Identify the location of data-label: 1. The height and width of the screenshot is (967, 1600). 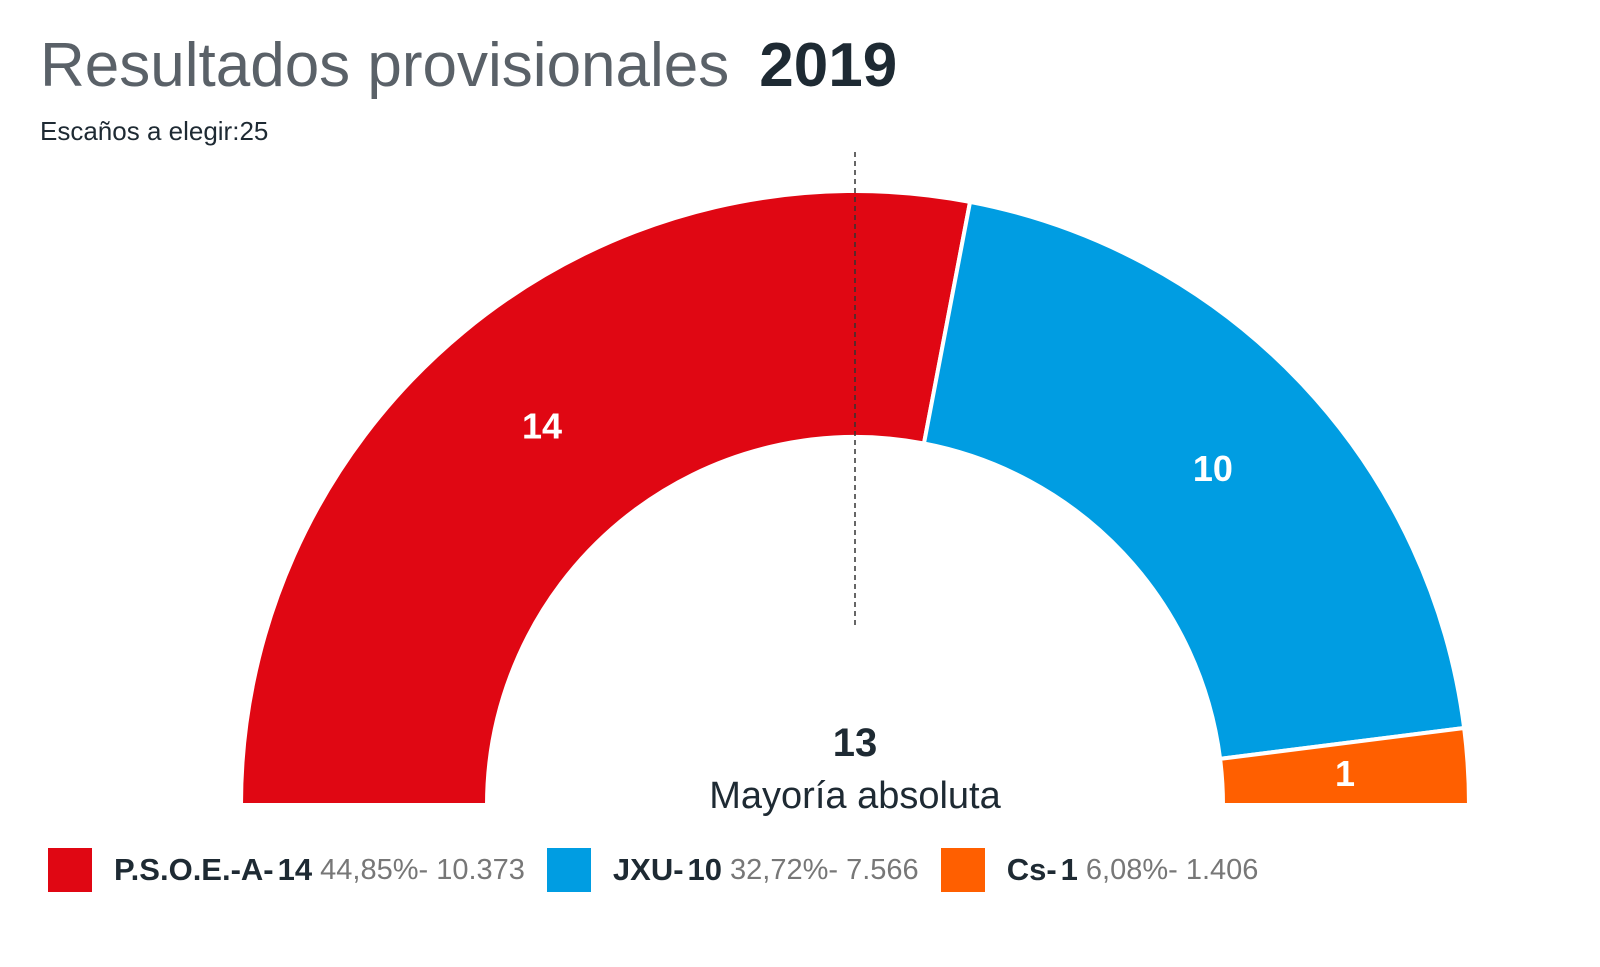
(1345, 773).